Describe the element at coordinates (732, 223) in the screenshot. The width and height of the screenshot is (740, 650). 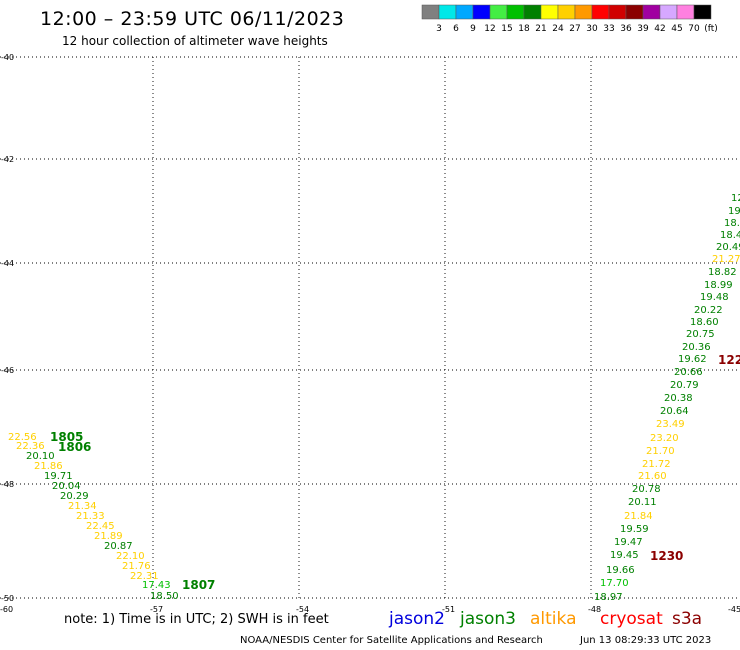
I see `swh-value: 18.` at that location.